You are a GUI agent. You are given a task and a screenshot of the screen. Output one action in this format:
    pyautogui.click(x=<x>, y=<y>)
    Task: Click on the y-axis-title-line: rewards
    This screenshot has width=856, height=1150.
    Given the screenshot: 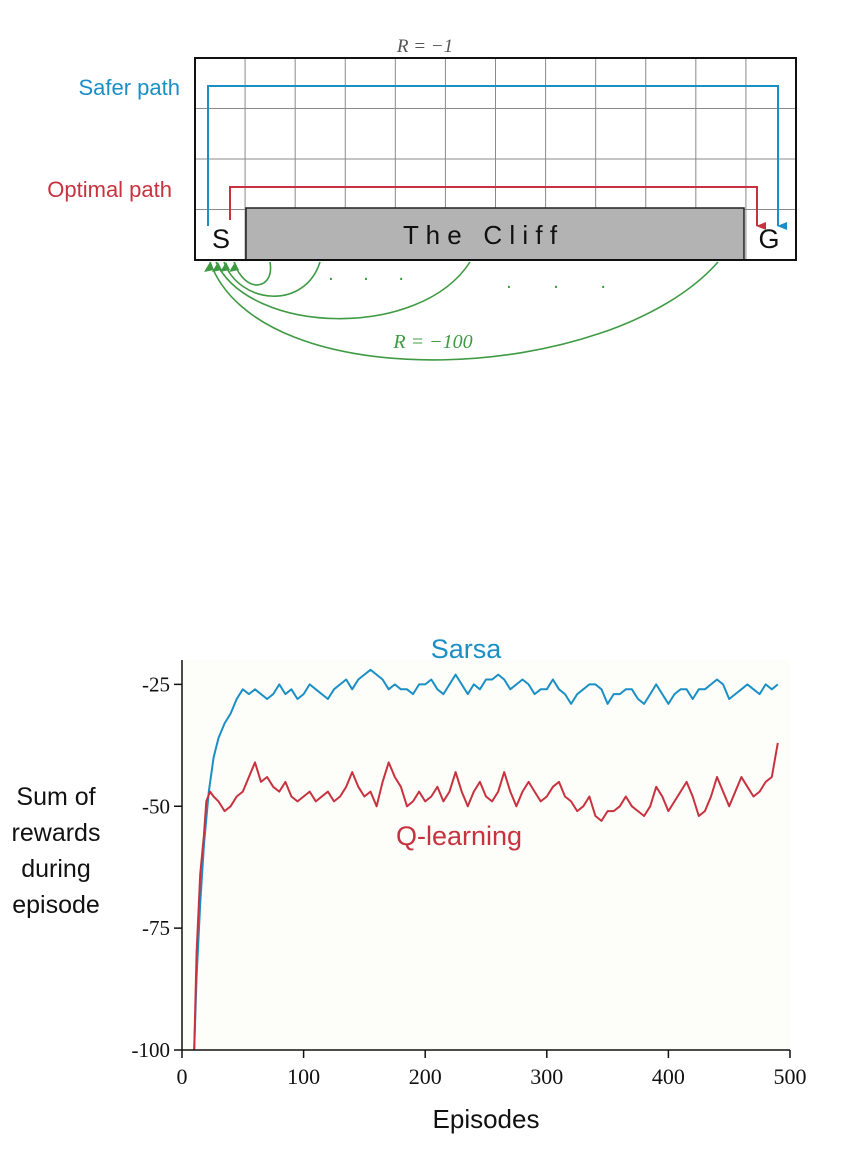 What is the action you would take?
    pyautogui.click(x=56, y=833)
    